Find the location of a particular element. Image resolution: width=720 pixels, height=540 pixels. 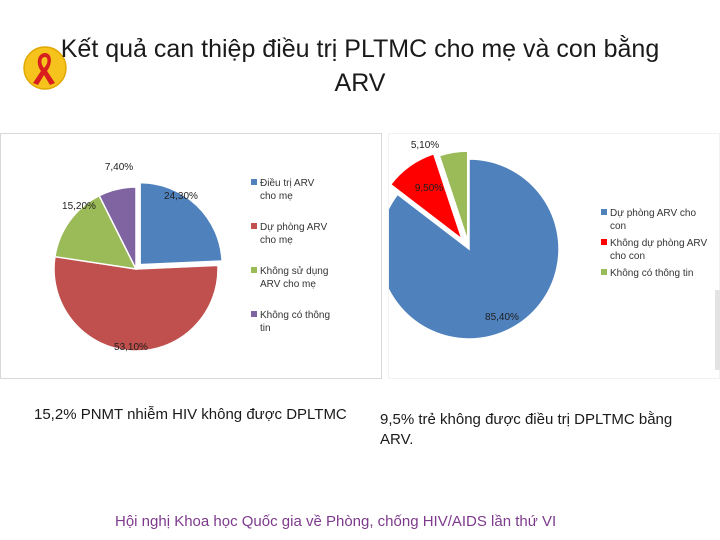

slide-edge-bar is located at coordinates (717, 330).